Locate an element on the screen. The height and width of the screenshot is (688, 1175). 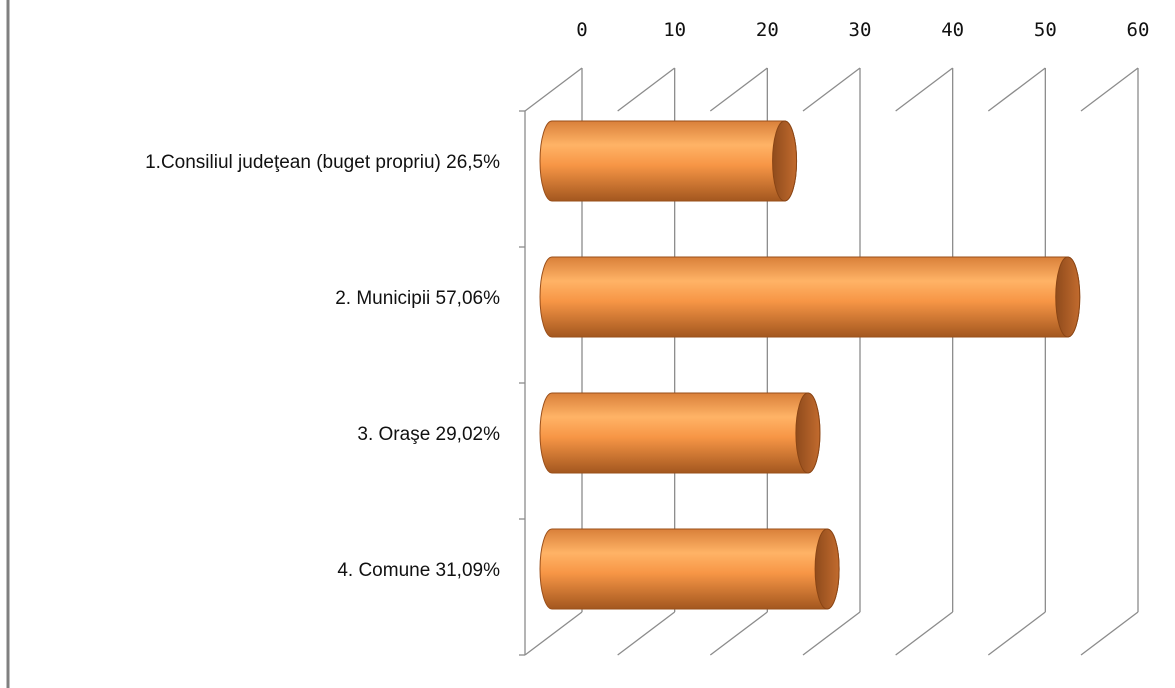
x-tick-label: 60 is located at coordinates (1138, 30).